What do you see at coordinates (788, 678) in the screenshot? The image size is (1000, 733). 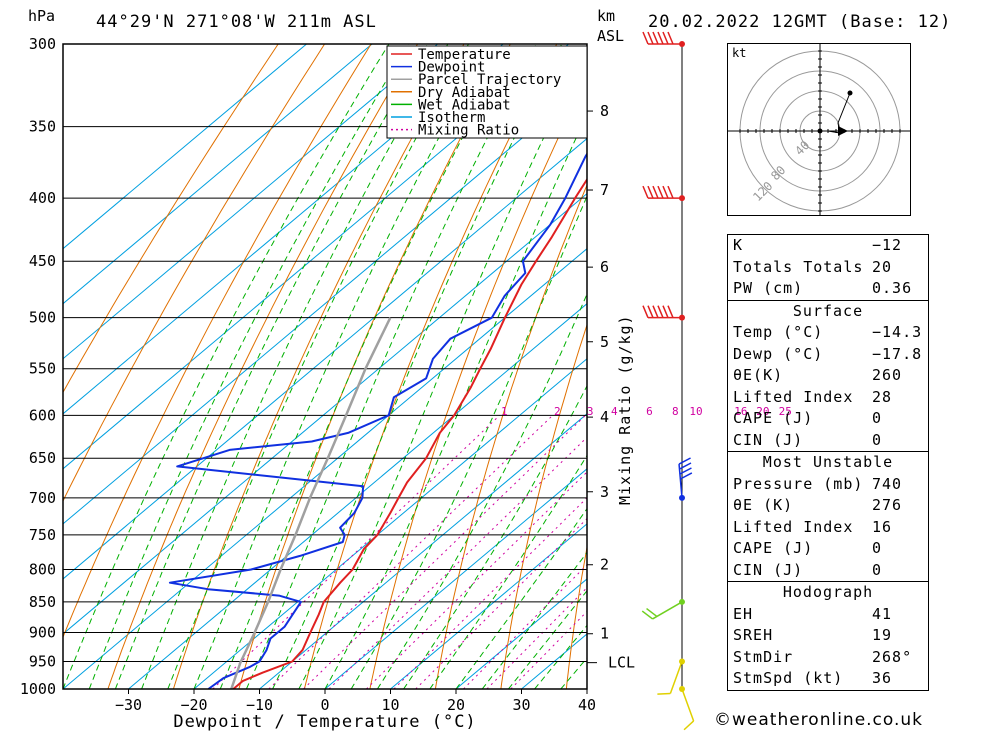 I see `index-label: StmSpd (kt)` at bounding box center [788, 678].